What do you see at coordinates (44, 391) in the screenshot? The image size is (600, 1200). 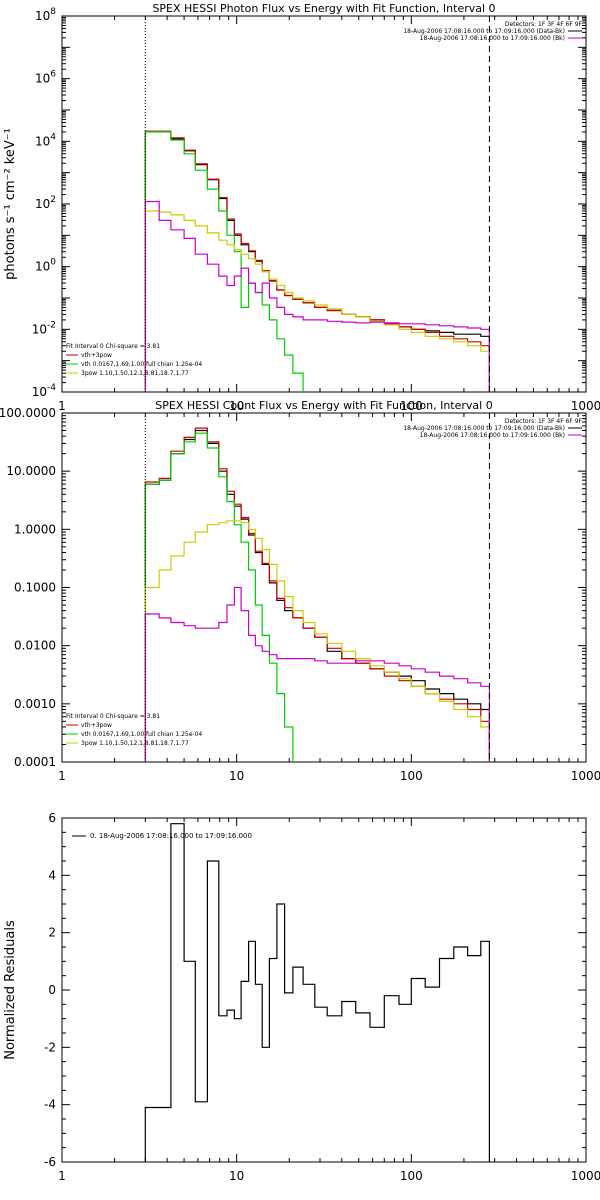 I see `y-tick-label: 10⁻⁴` at bounding box center [44, 391].